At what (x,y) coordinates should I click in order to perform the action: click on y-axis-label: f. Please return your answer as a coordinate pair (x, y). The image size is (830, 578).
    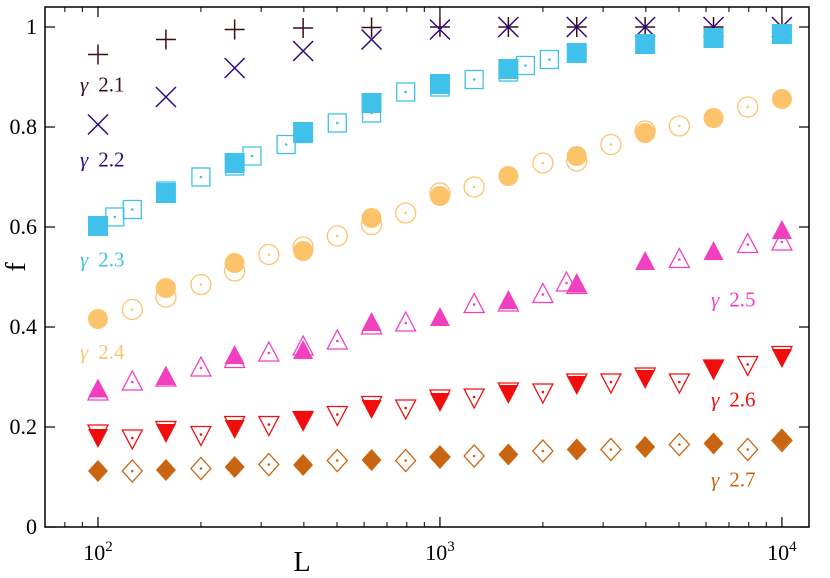
    Looking at the image, I should click on (16, 267).